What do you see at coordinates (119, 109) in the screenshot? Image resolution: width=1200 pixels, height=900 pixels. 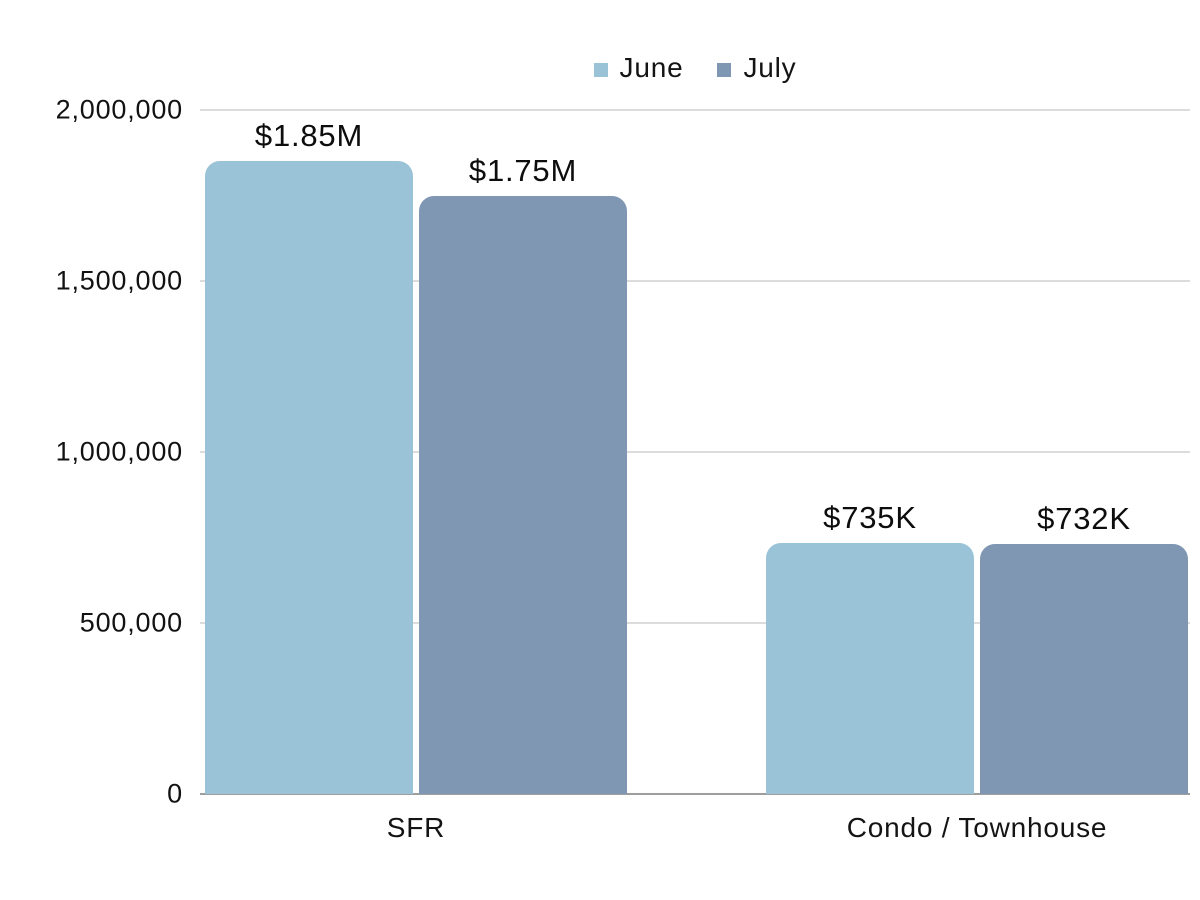 I see `y-tick-label: 2,000,000` at bounding box center [119, 109].